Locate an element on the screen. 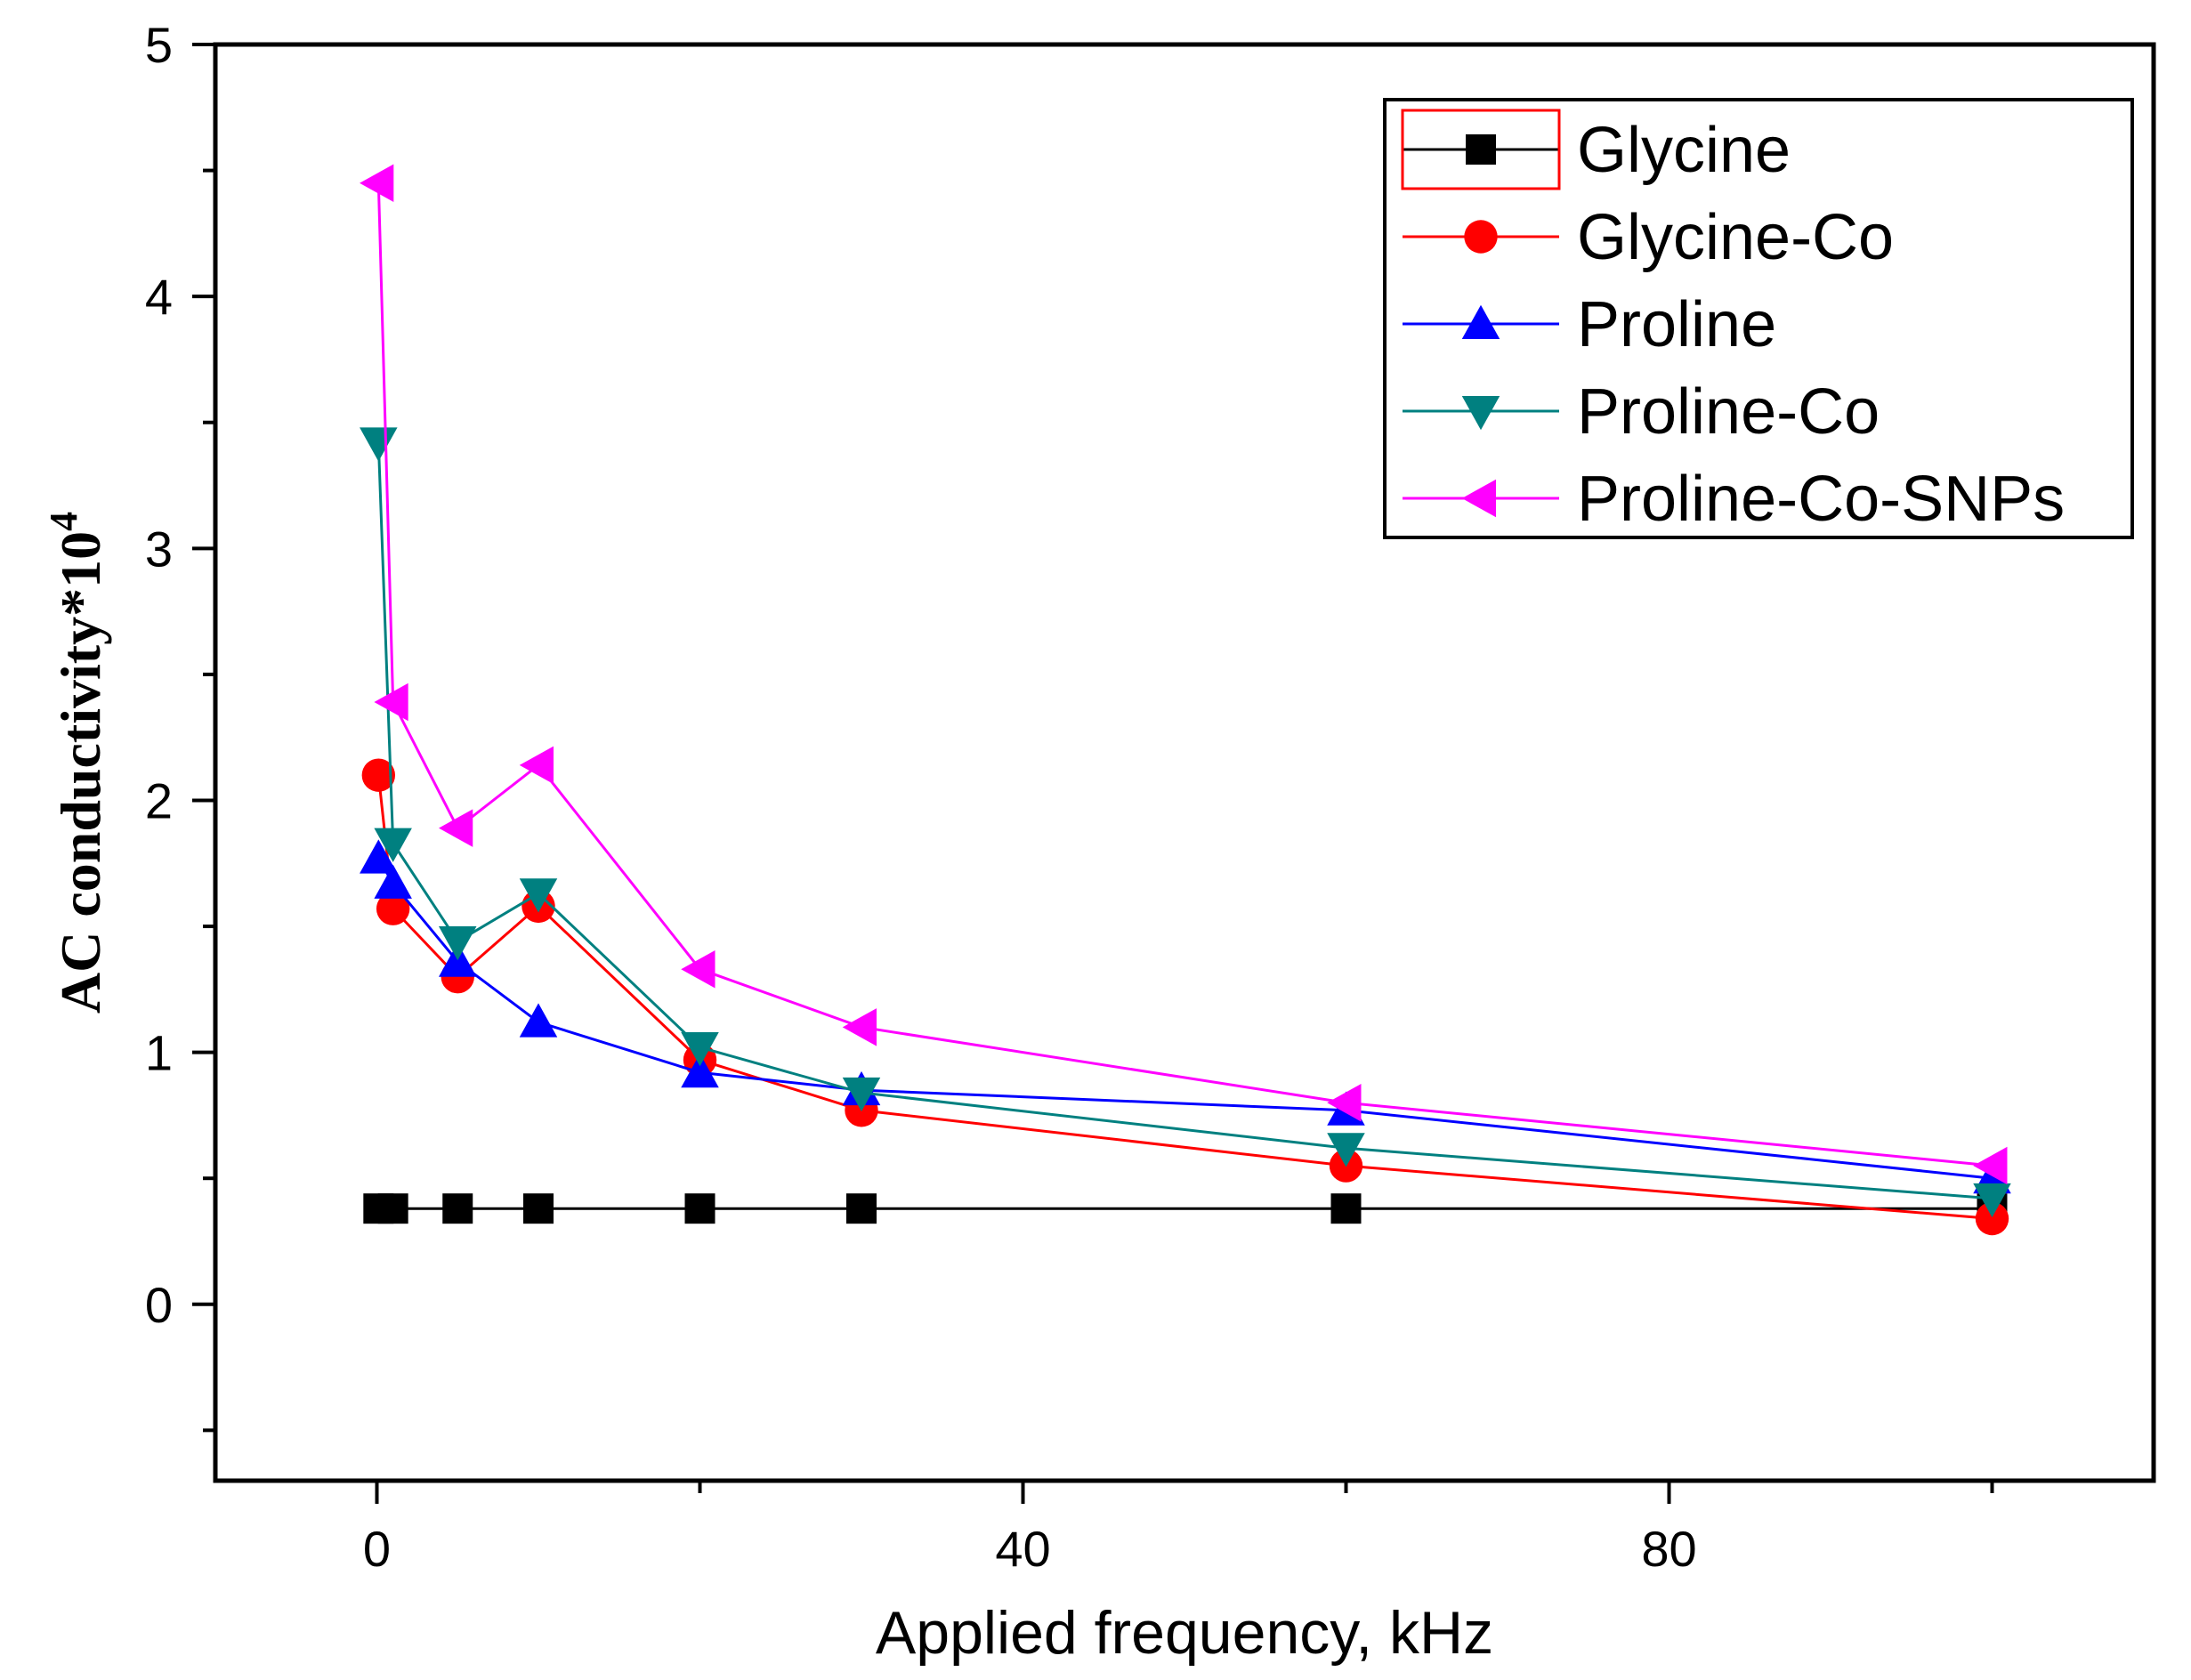  legend-entry: Glycine-Co is located at coordinates (1648, 237).